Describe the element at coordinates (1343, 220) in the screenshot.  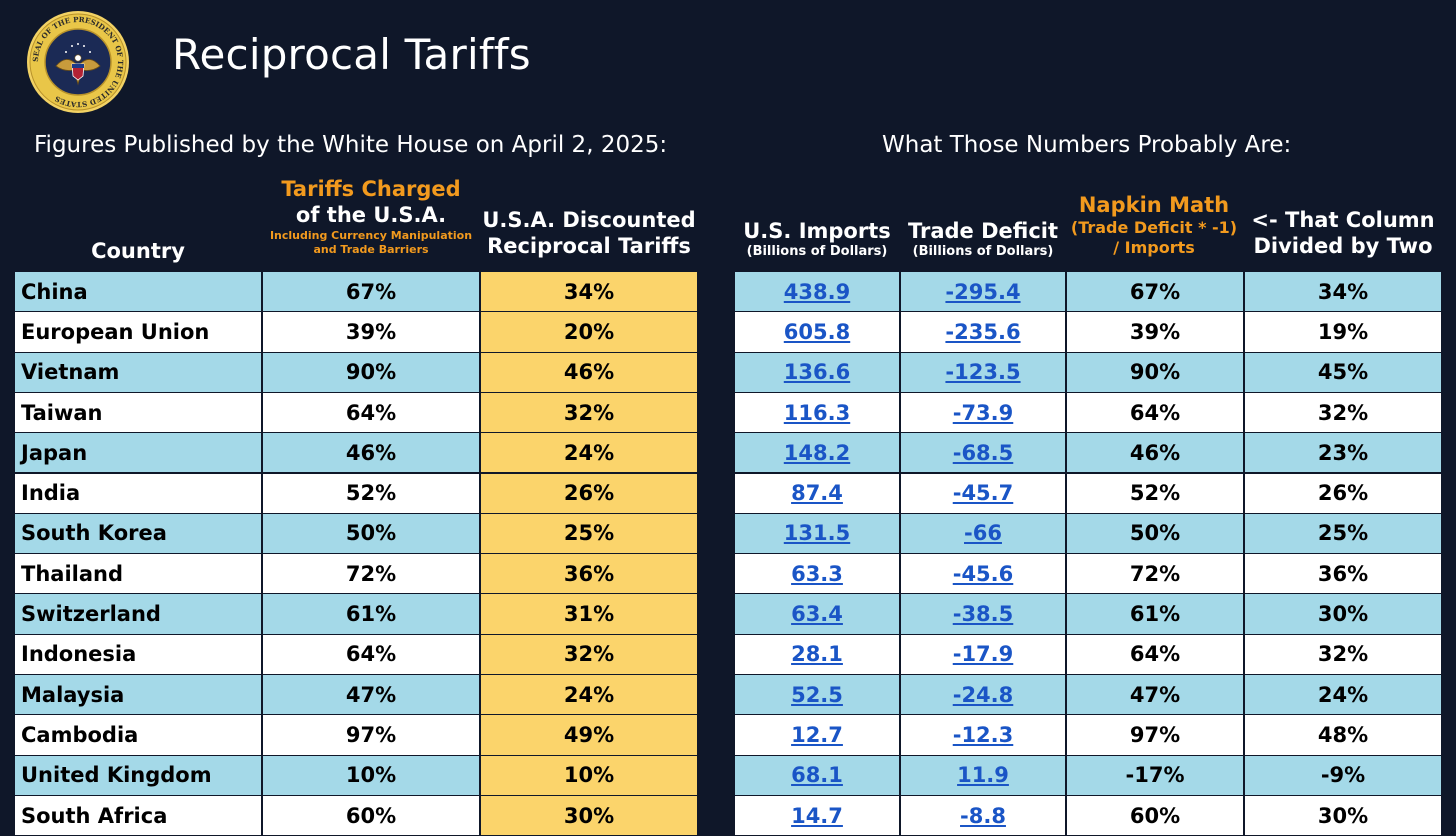
I see `header-half-line1: <- That Column` at that location.